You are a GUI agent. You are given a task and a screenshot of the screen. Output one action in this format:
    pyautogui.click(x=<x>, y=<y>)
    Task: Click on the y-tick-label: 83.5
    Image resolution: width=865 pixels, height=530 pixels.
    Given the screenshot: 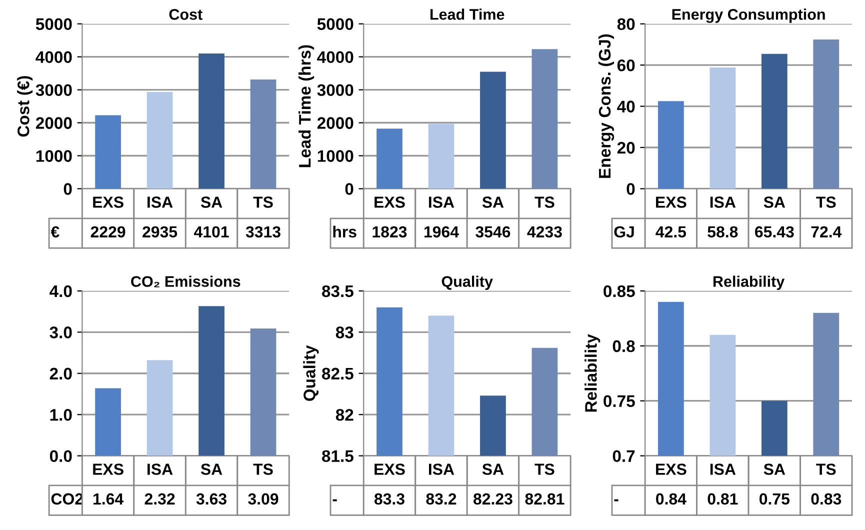 What is the action you would take?
    pyautogui.click(x=338, y=291)
    